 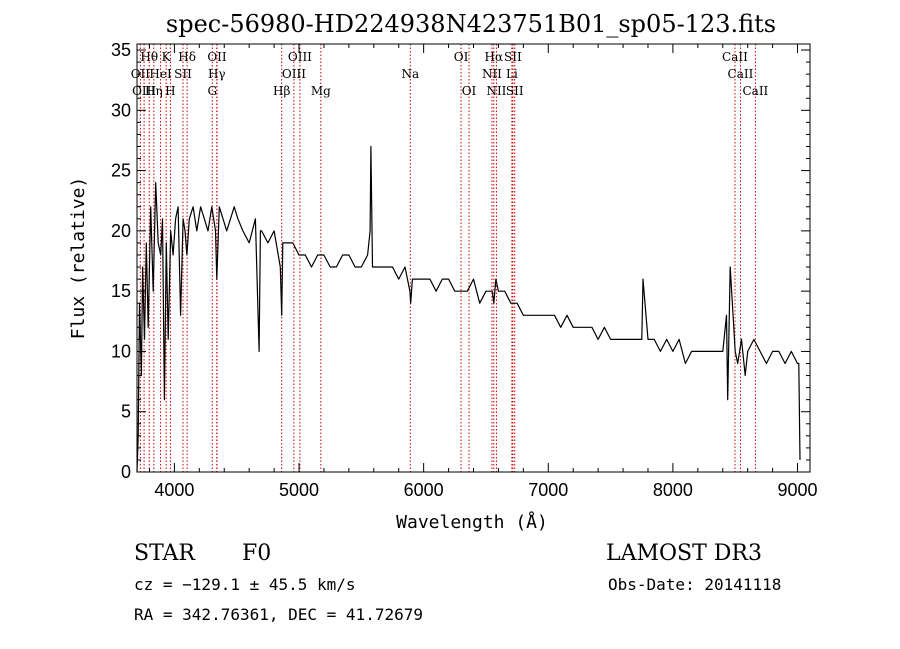 I want to click on spectral-line-label: Hα, so click(x=494, y=57).